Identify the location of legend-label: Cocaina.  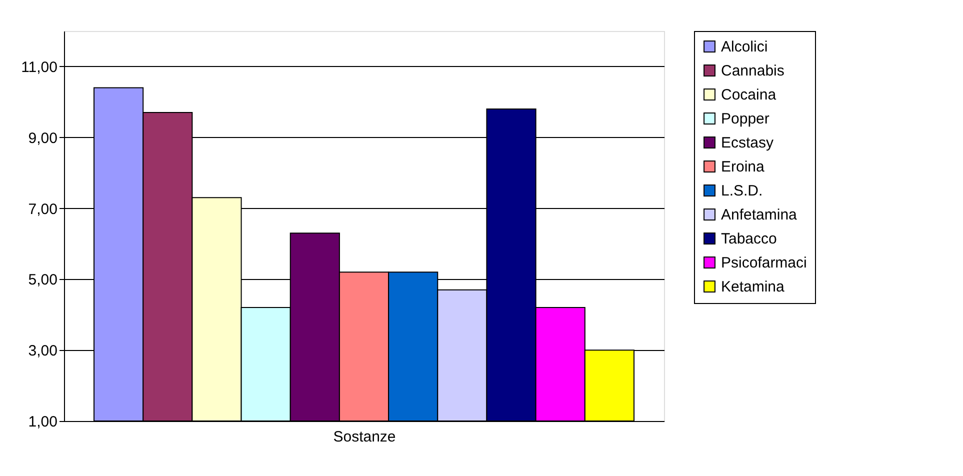
(749, 95).